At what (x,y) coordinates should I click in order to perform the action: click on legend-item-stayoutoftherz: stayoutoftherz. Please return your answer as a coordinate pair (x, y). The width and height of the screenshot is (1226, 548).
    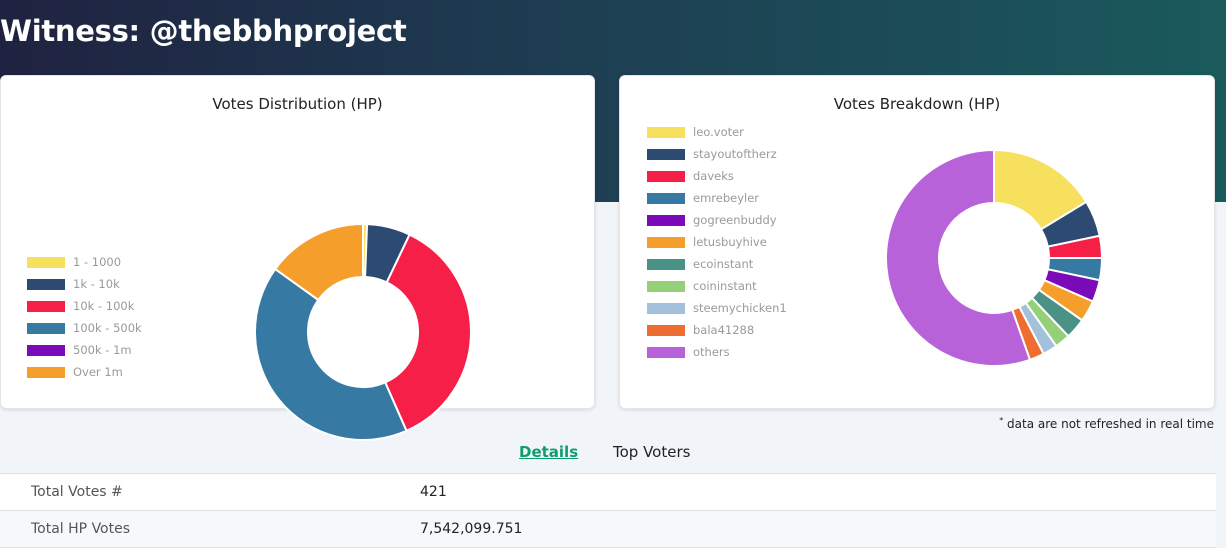
    Looking at the image, I should click on (717, 154).